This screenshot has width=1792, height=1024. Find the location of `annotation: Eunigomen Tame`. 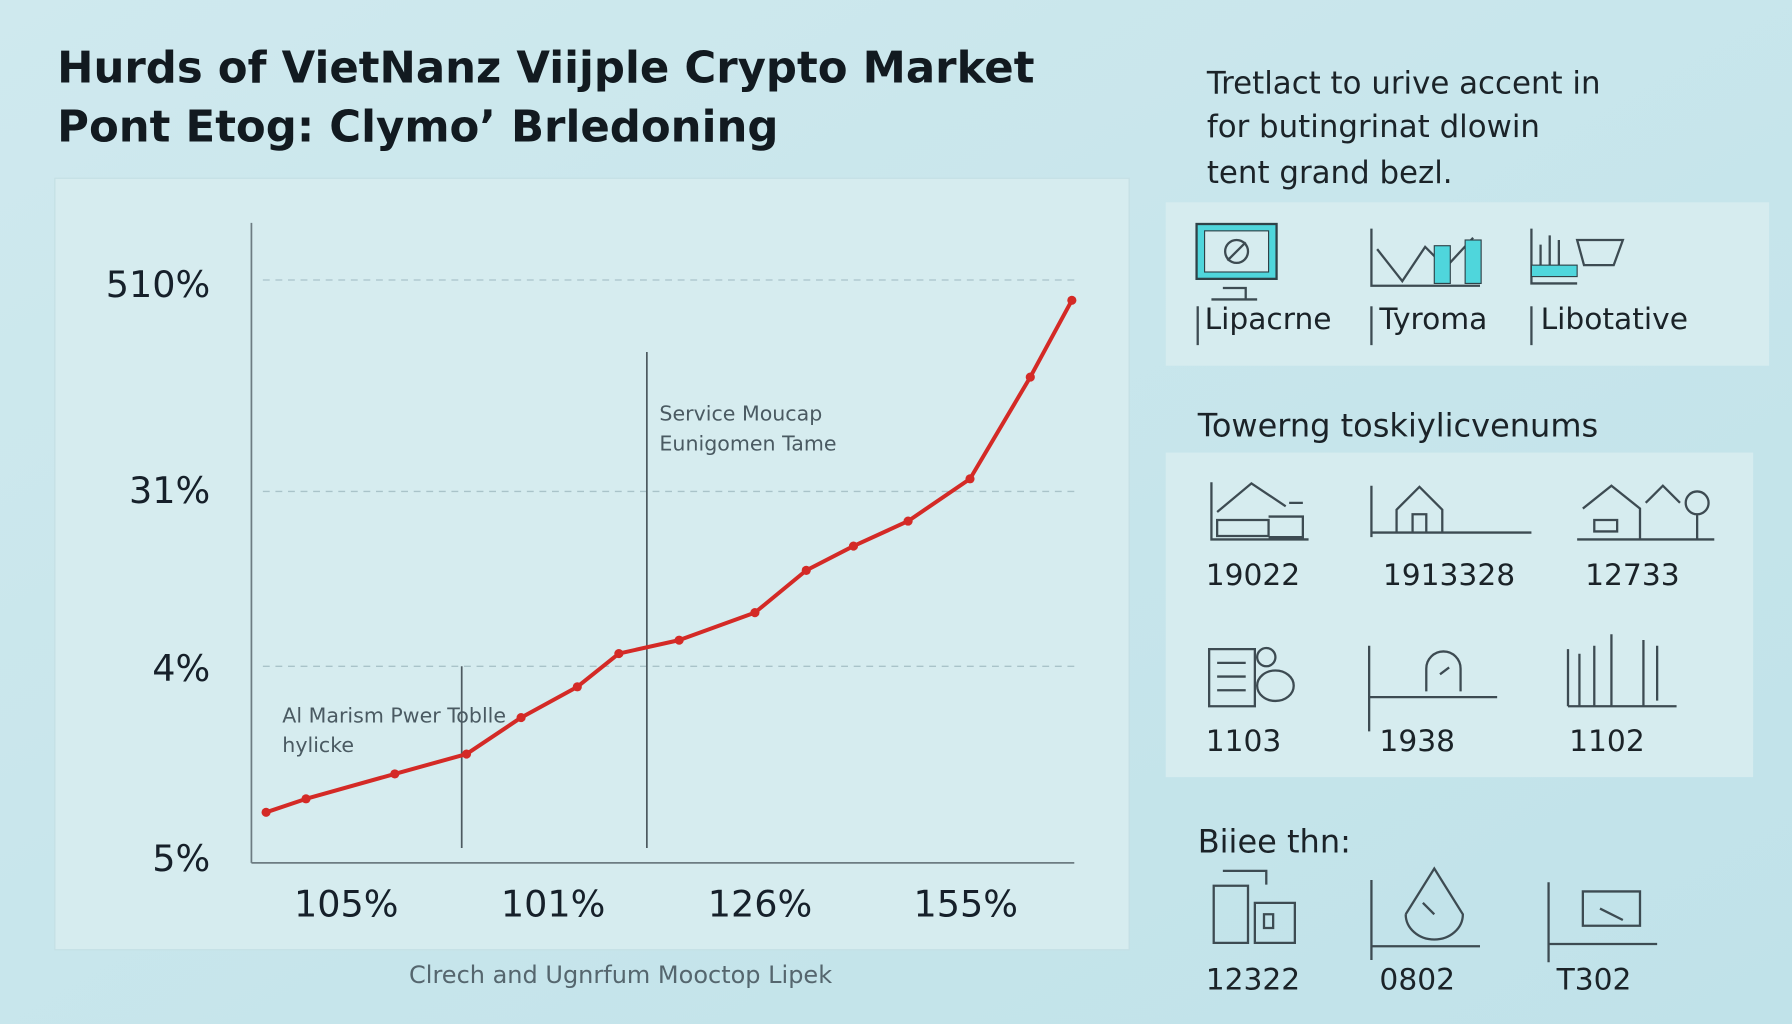

annotation: Eunigomen Tame is located at coordinates (747, 443).